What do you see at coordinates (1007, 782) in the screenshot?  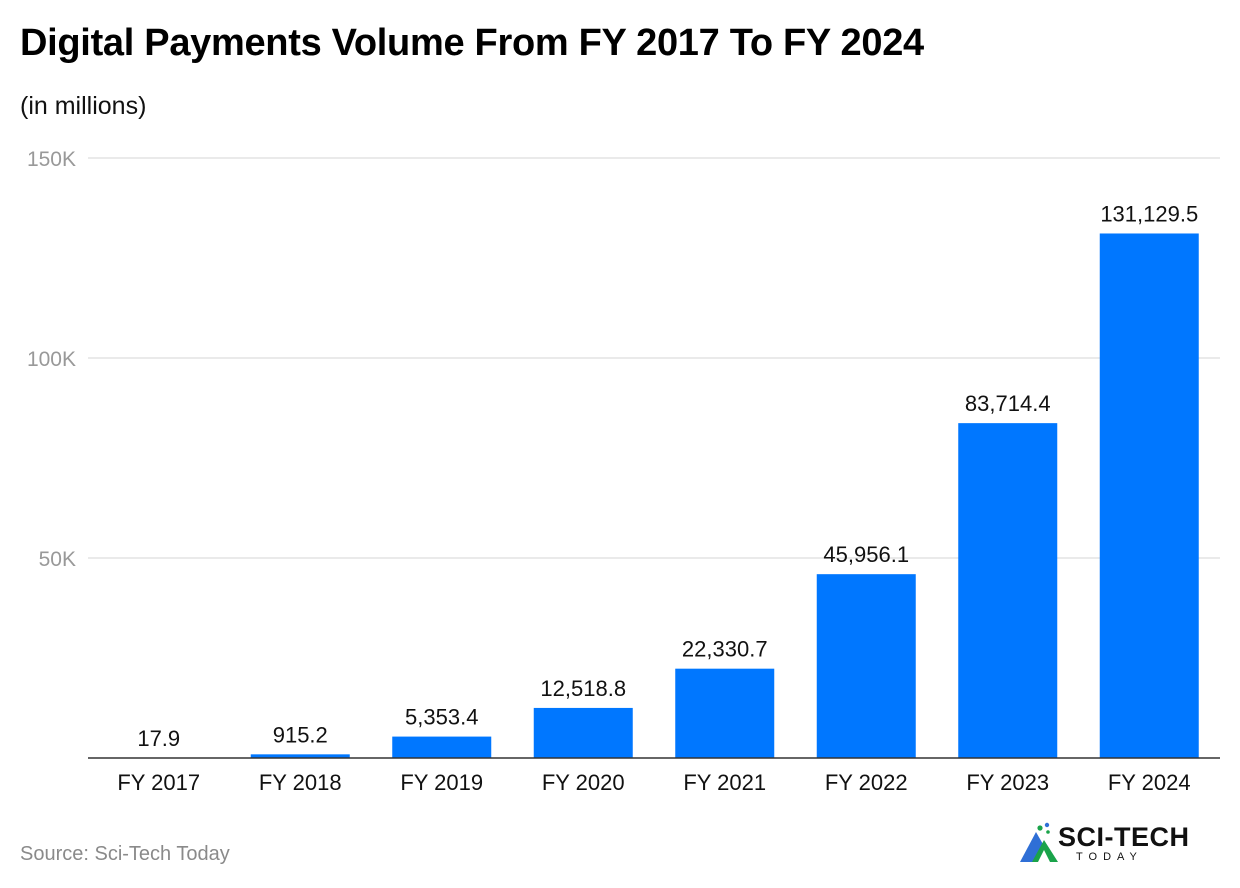 I see `x-tick-label: FY 2023` at bounding box center [1007, 782].